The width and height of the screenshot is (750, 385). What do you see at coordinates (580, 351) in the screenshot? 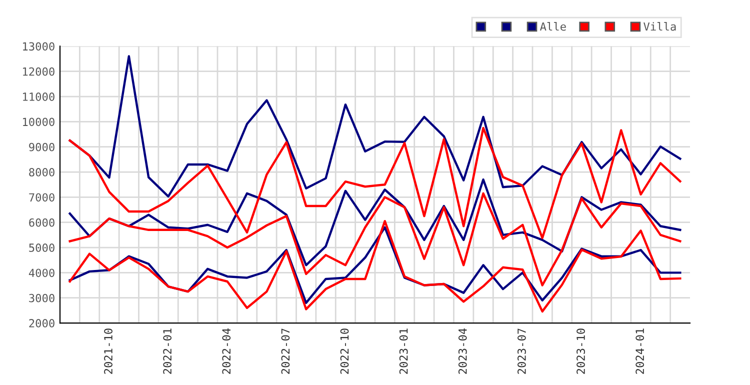
I see `x-tick-label: 2023-10` at bounding box center [580, 351].